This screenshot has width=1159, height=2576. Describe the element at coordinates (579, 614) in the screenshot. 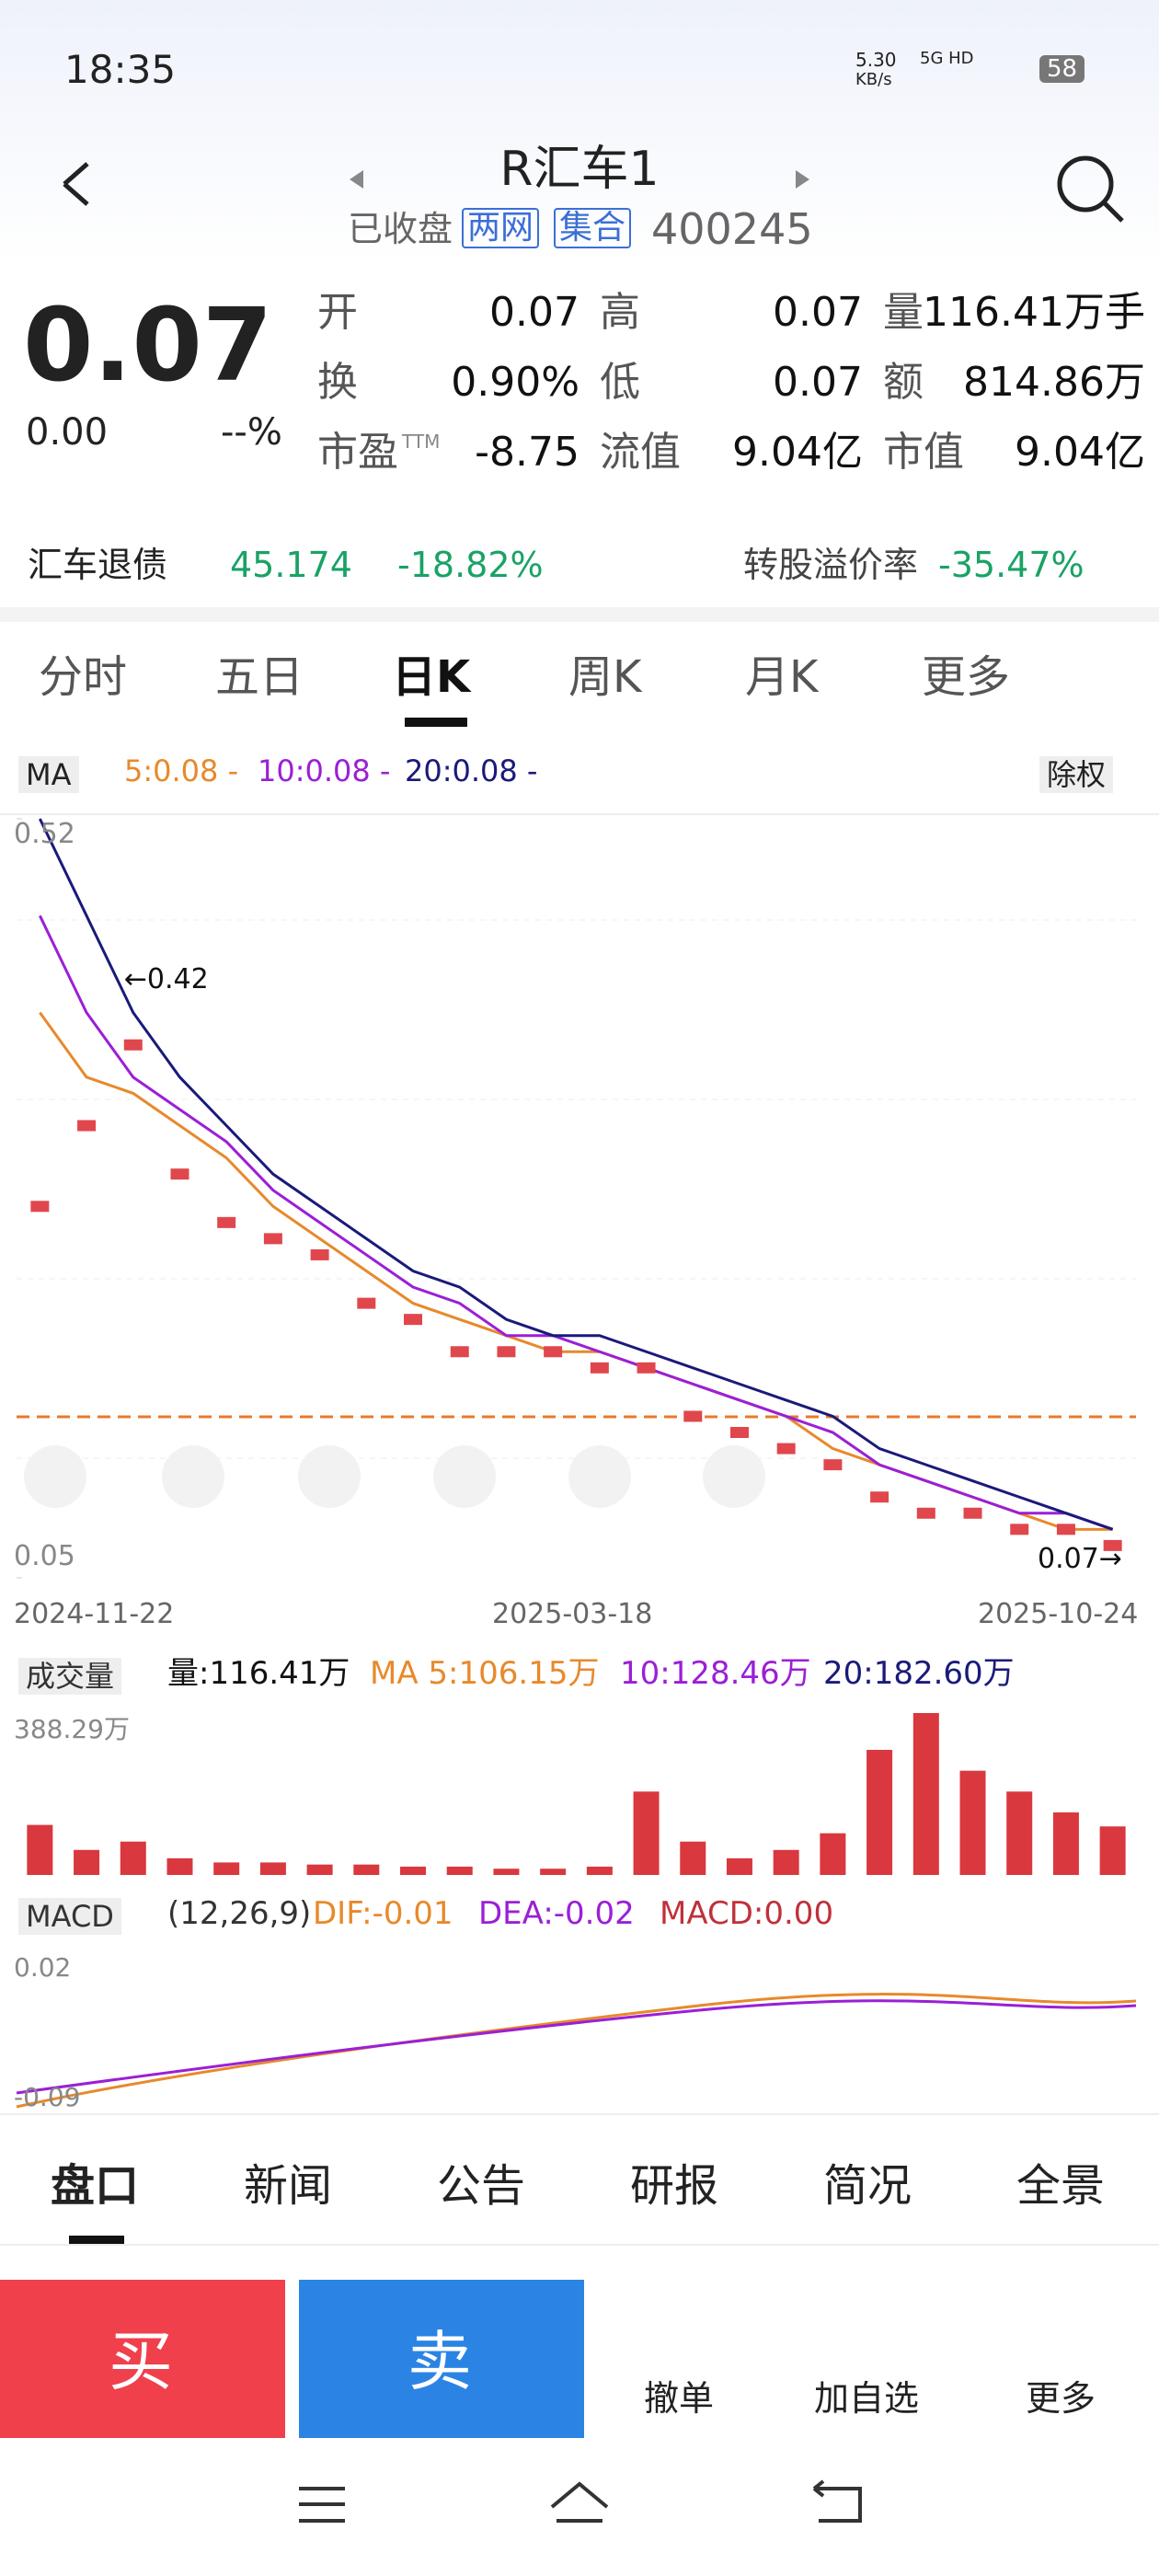

I see `separator` at that location.